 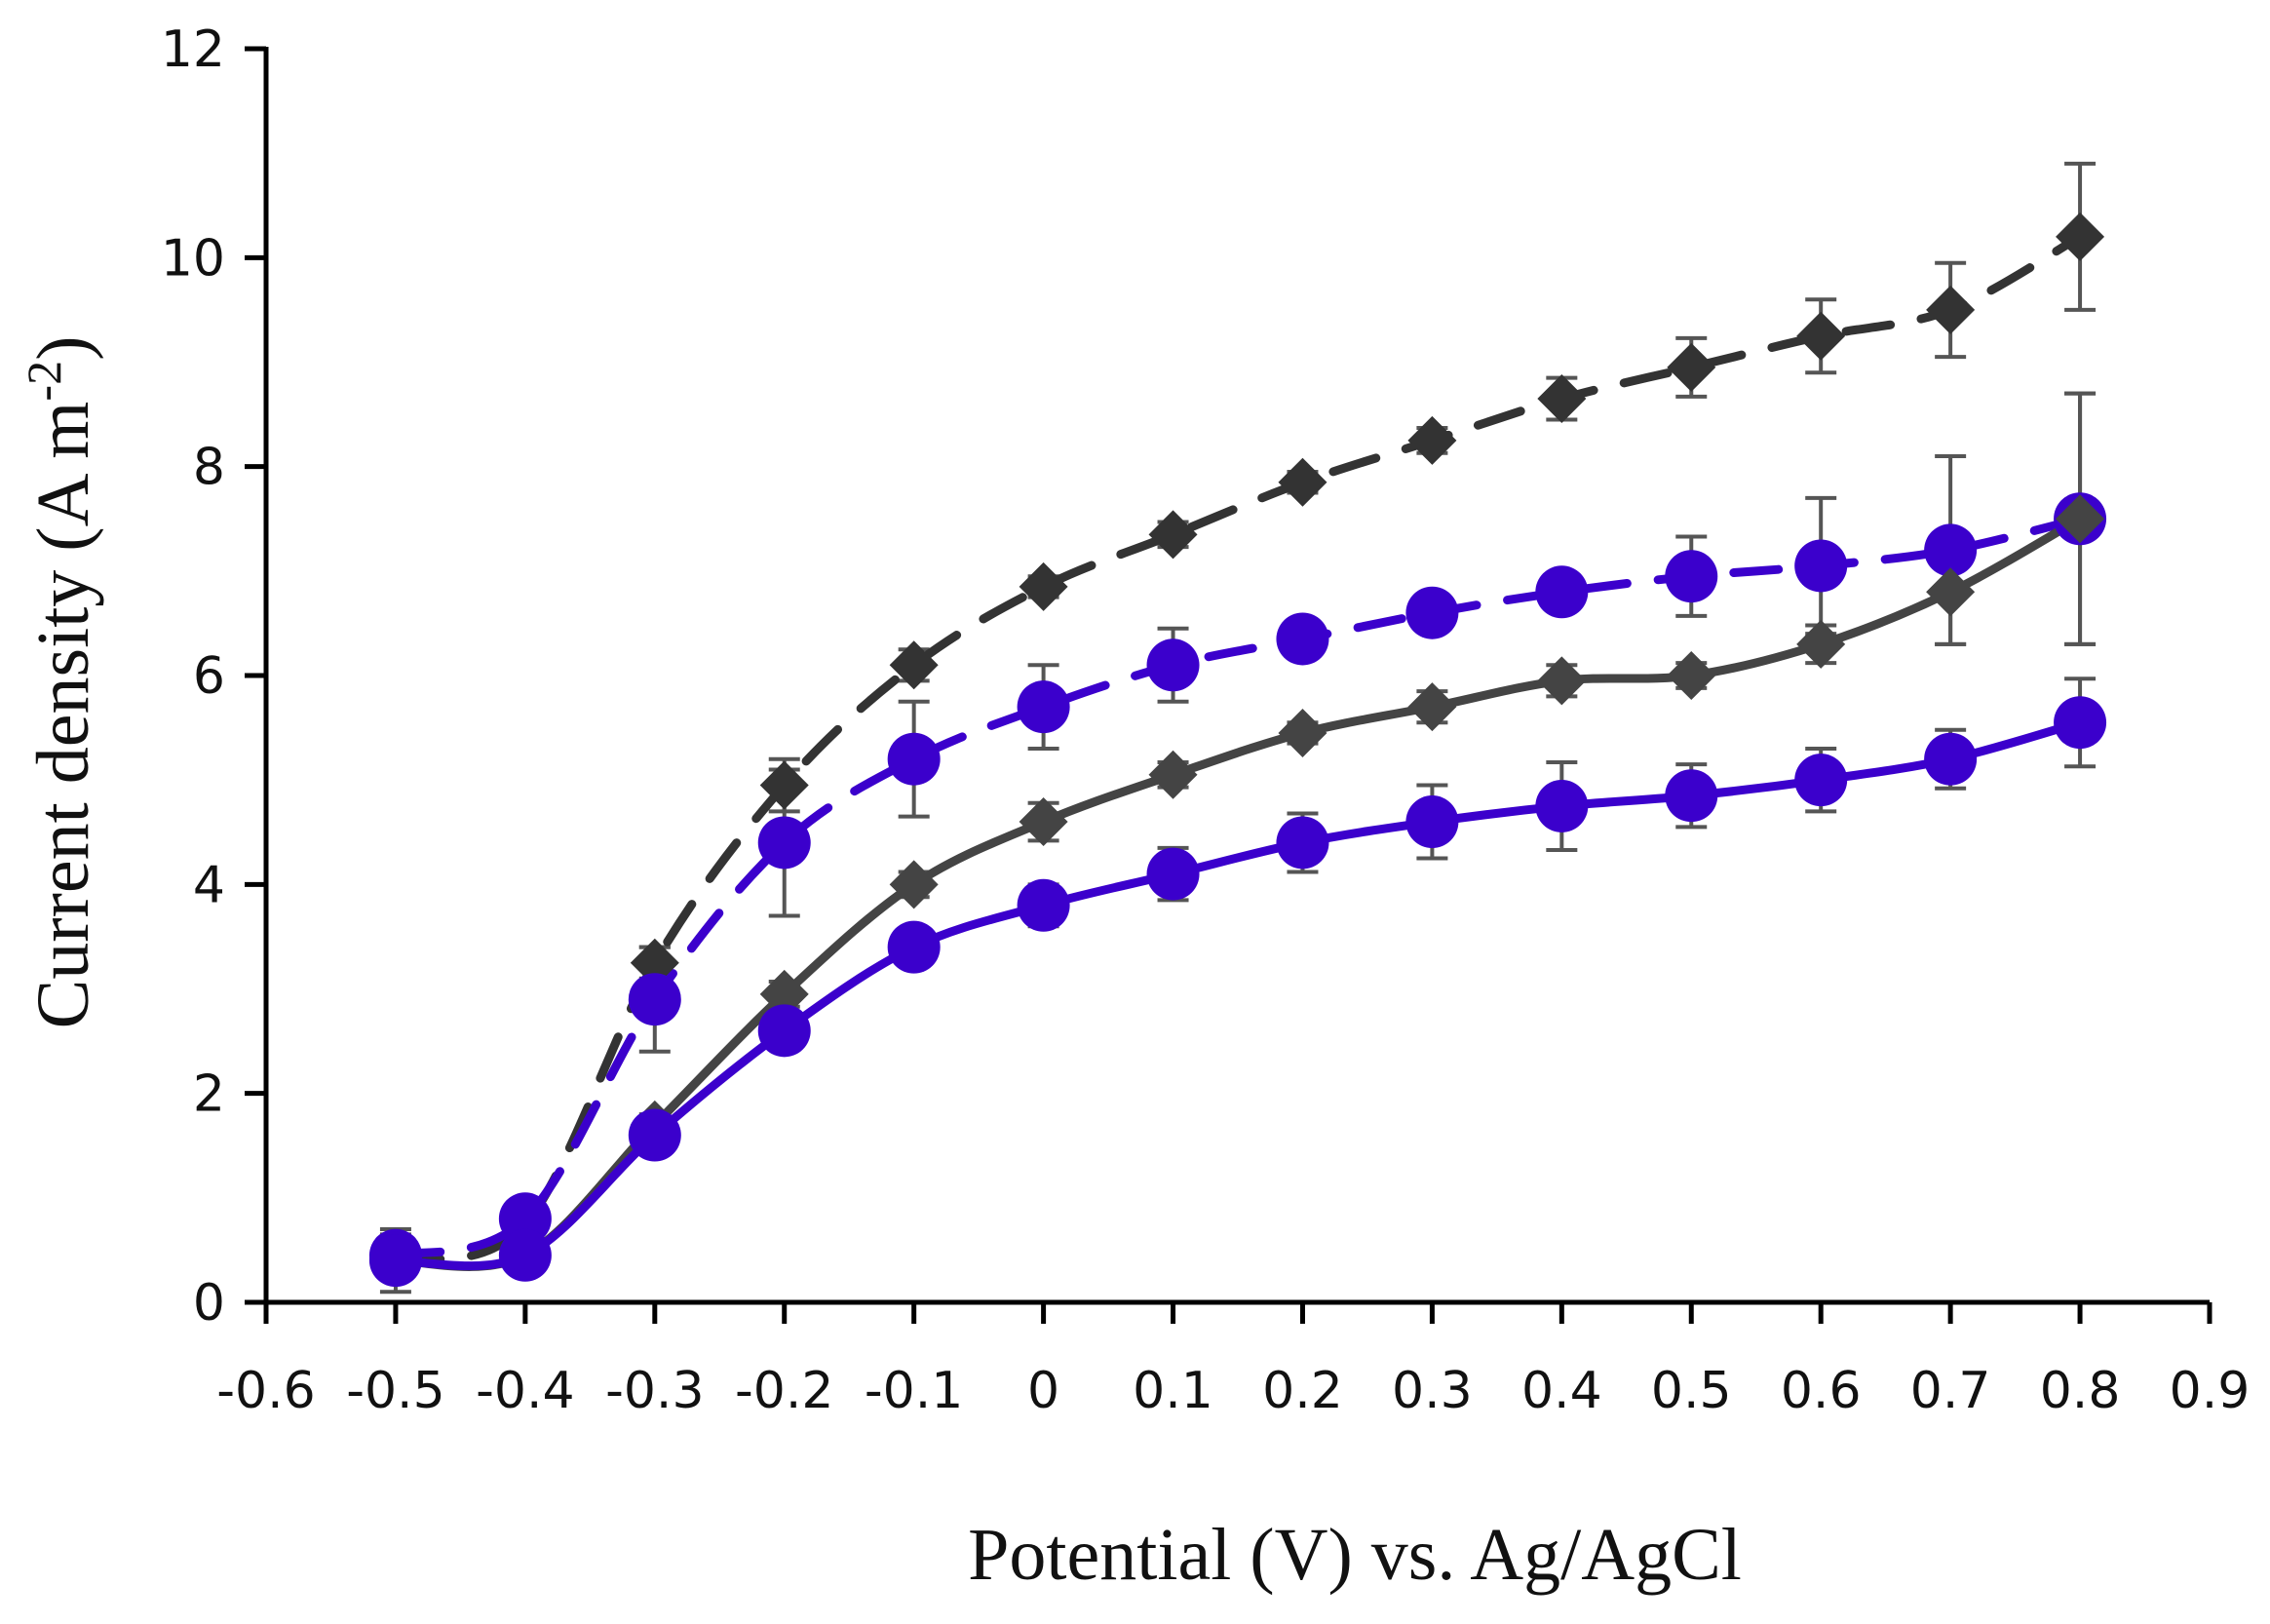 I want to click on y-axis-title-close: ), so click(x=63, y=348).